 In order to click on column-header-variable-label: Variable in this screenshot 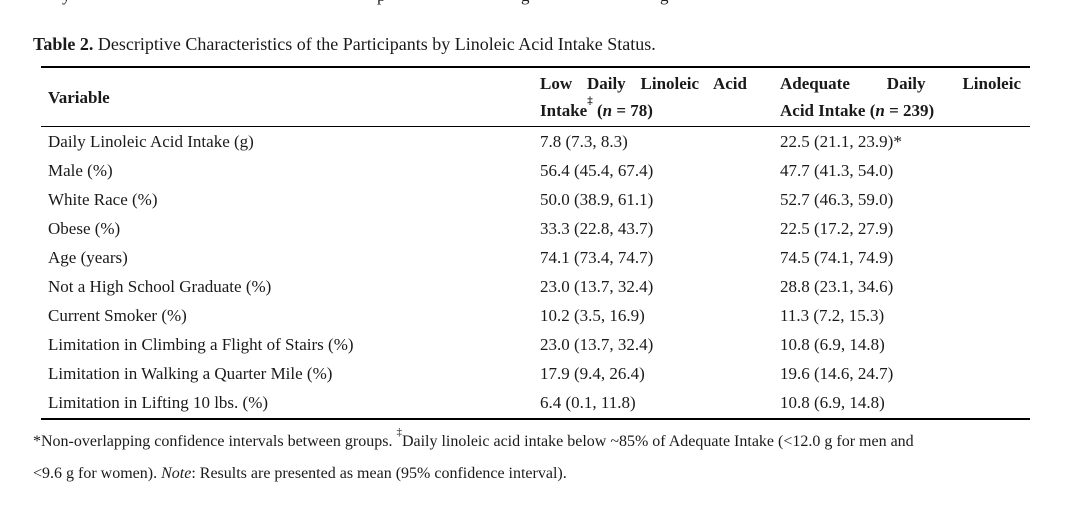, I will do `click(79, 97)`.